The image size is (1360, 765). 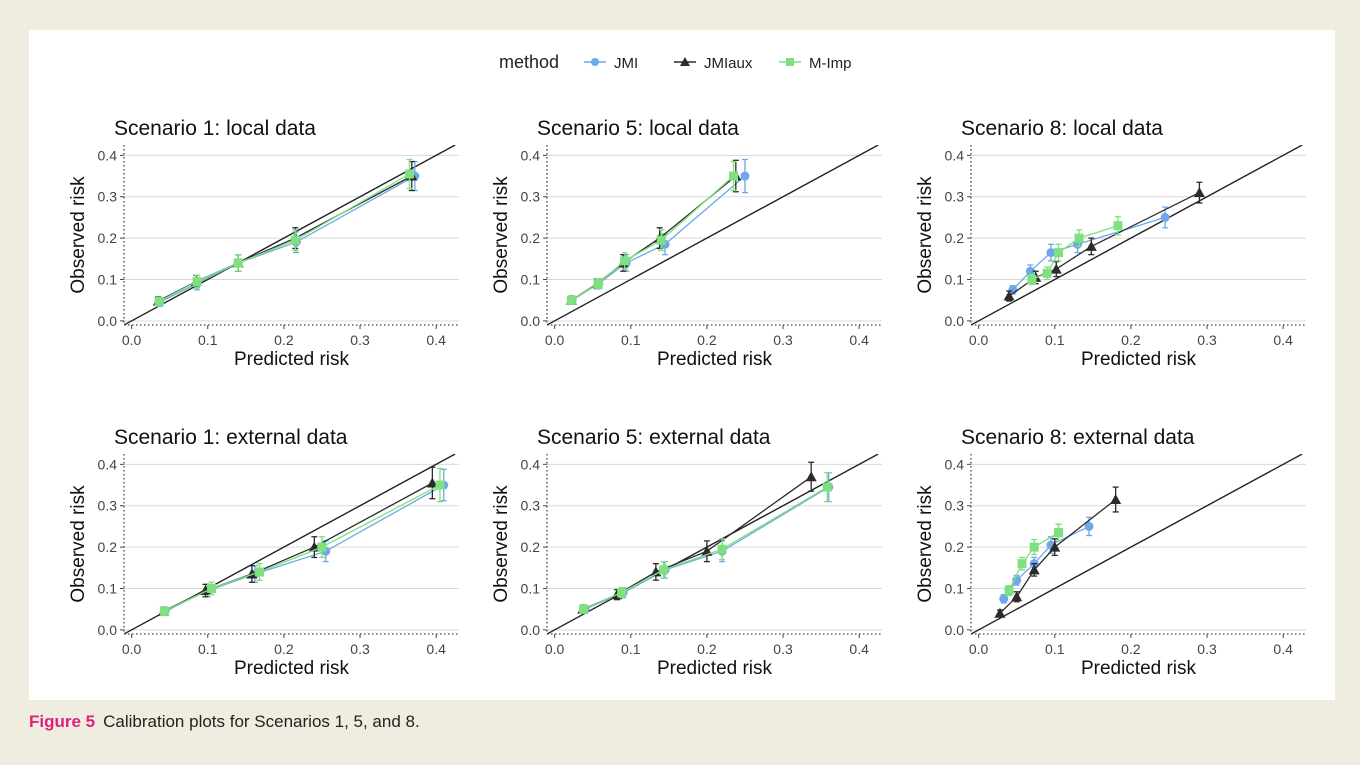 I want to click on panel-title: Scenario 5: external data, so click(x=654, y=437).